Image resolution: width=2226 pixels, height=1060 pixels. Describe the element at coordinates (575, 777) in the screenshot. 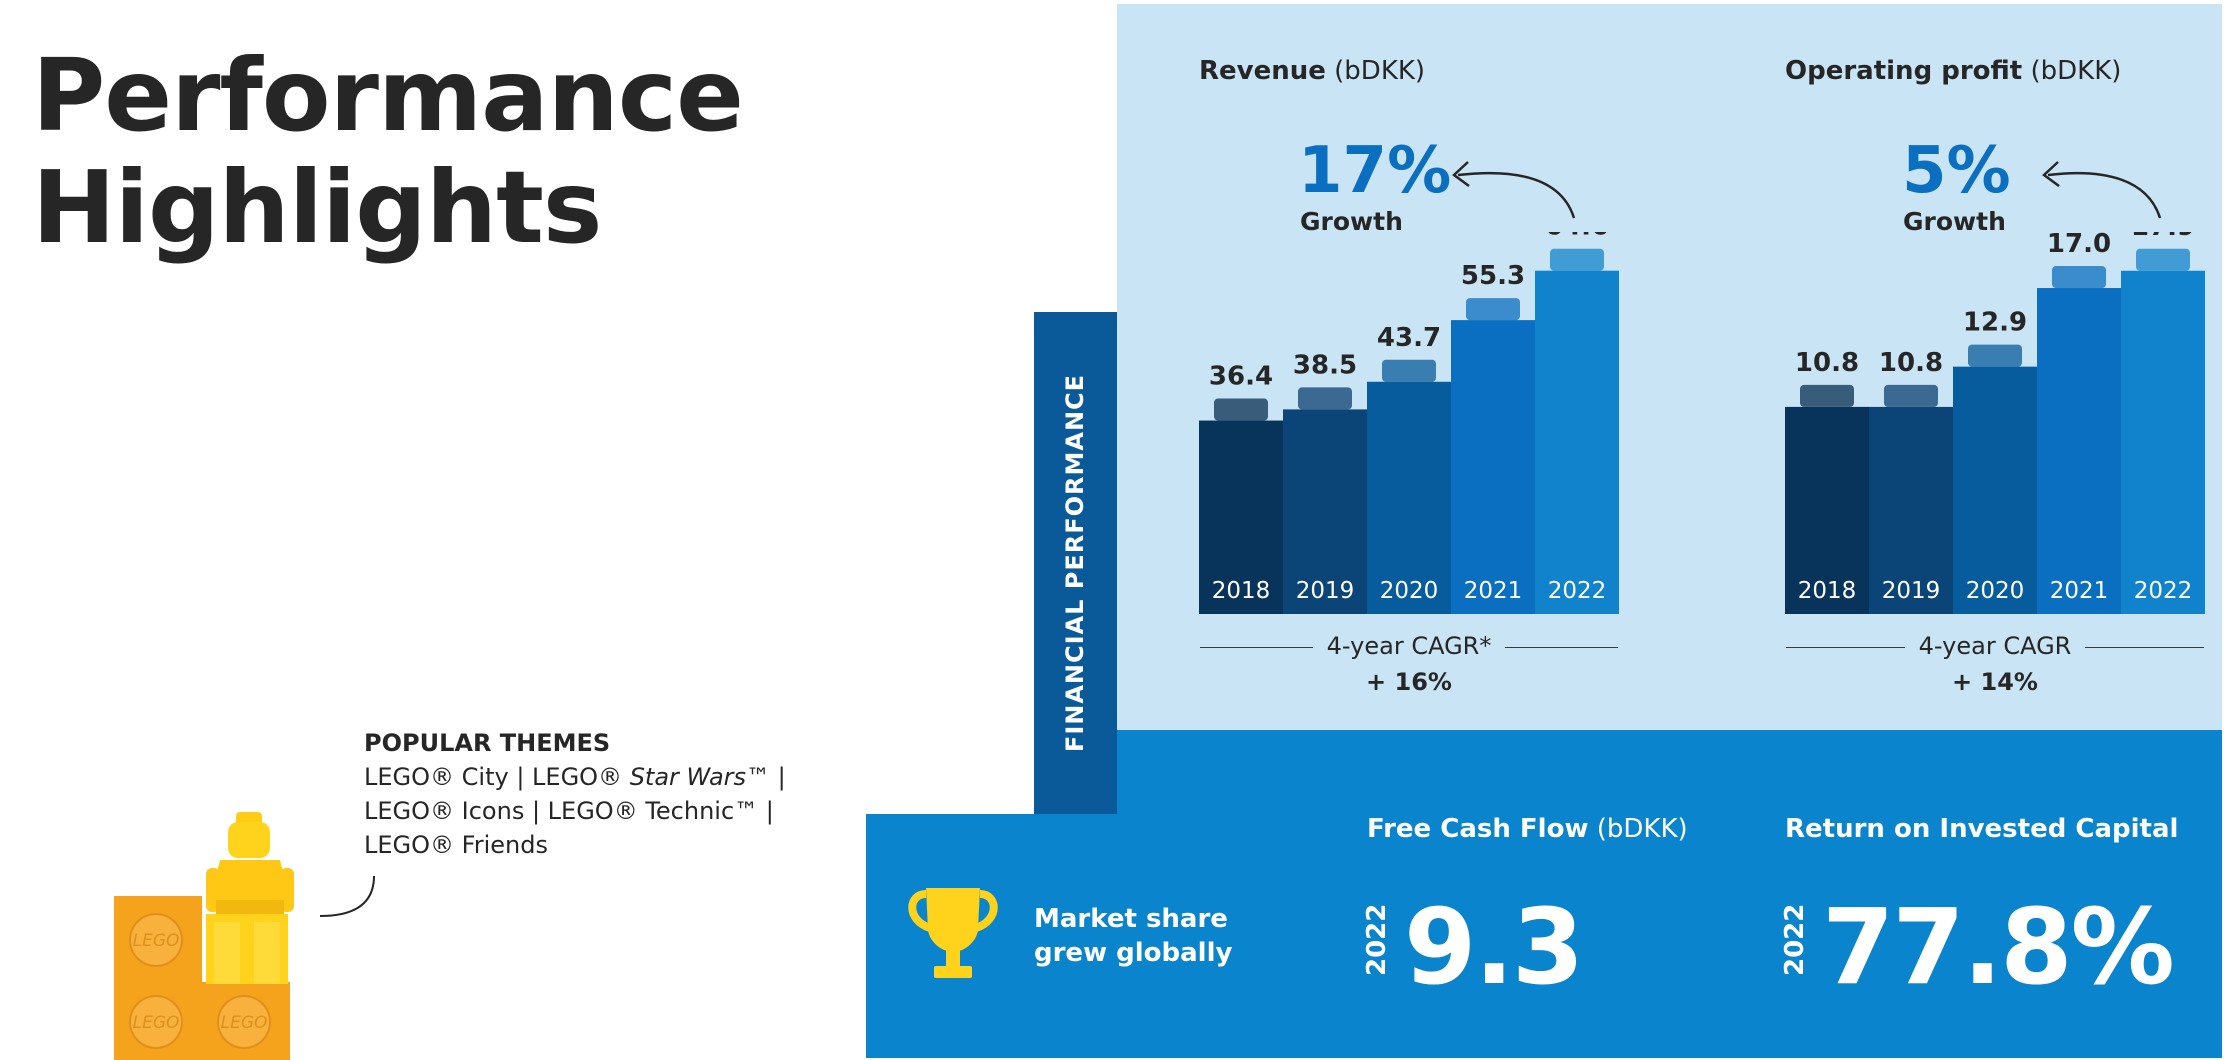

I see `popular-themes-line1: LEGO® City | LEGO® Star Wars™ |` at that location.